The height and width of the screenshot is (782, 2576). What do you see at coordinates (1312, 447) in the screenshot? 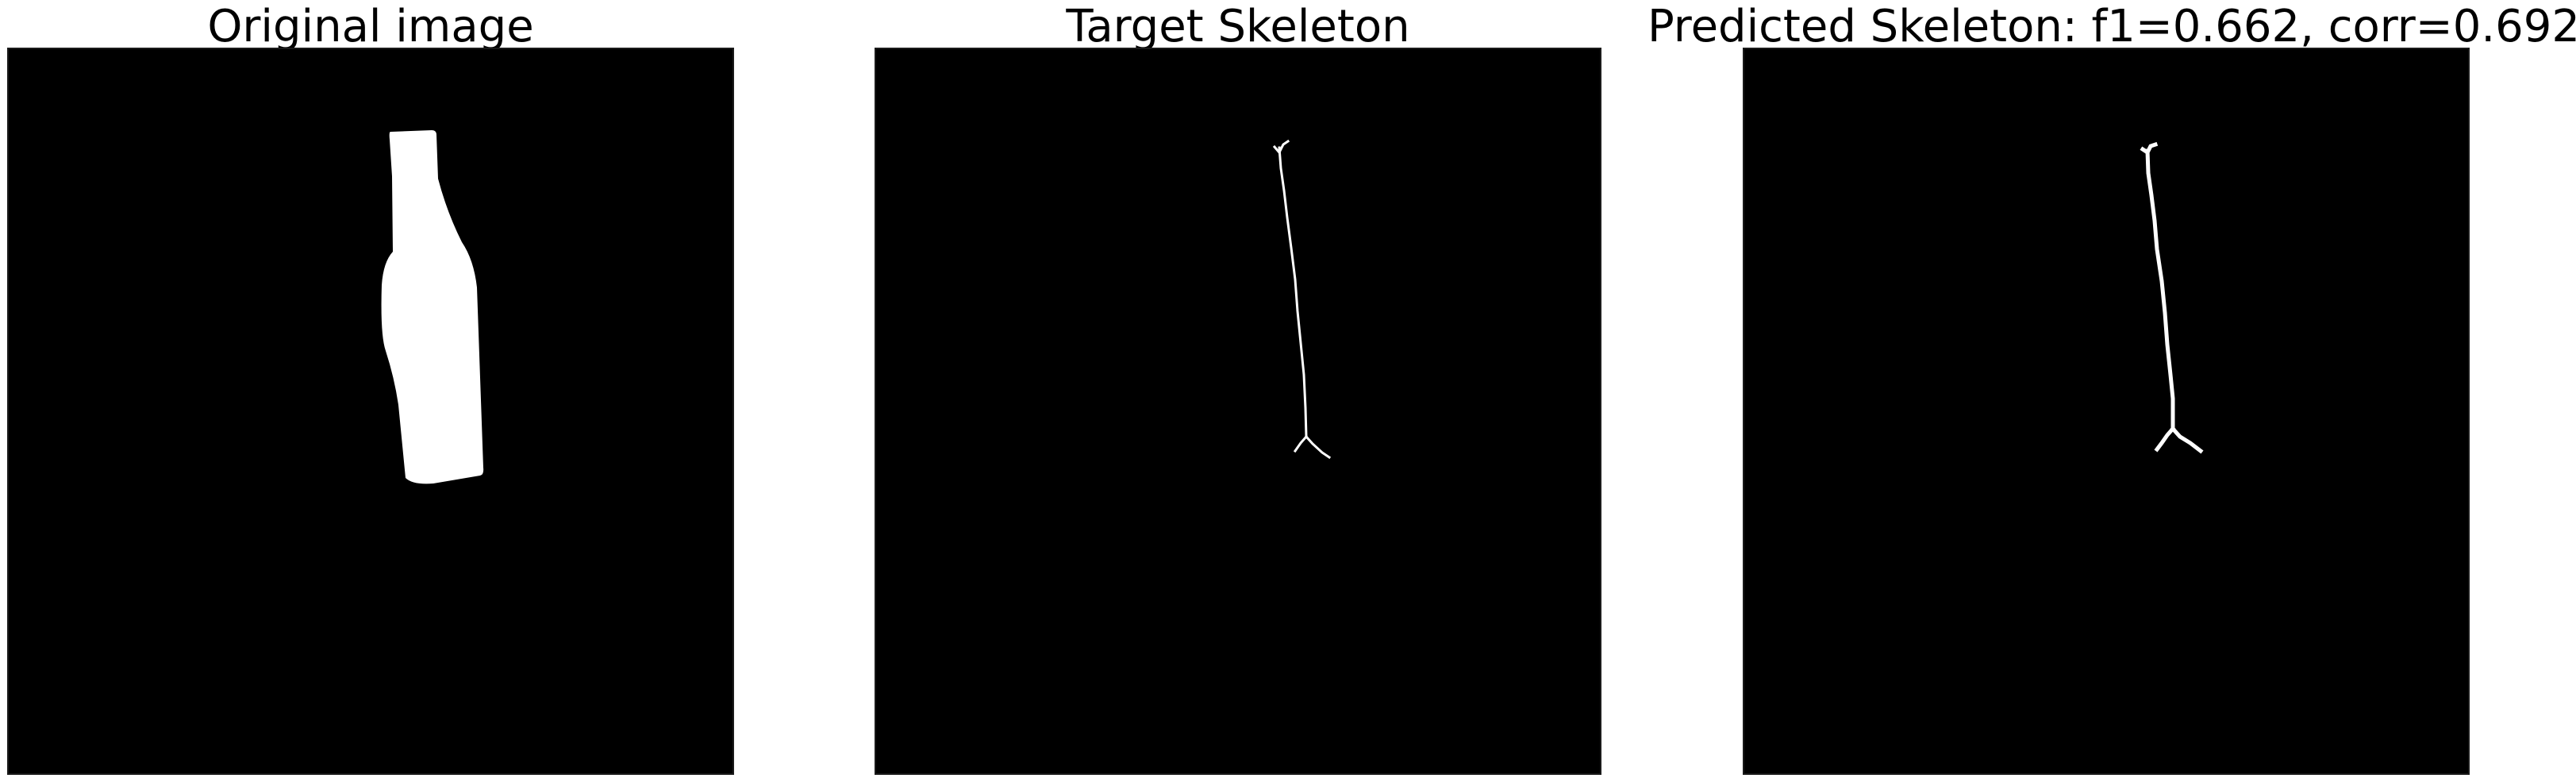
I see `target-skeleton-bottom-fork` at bounding box center [1312, 447].